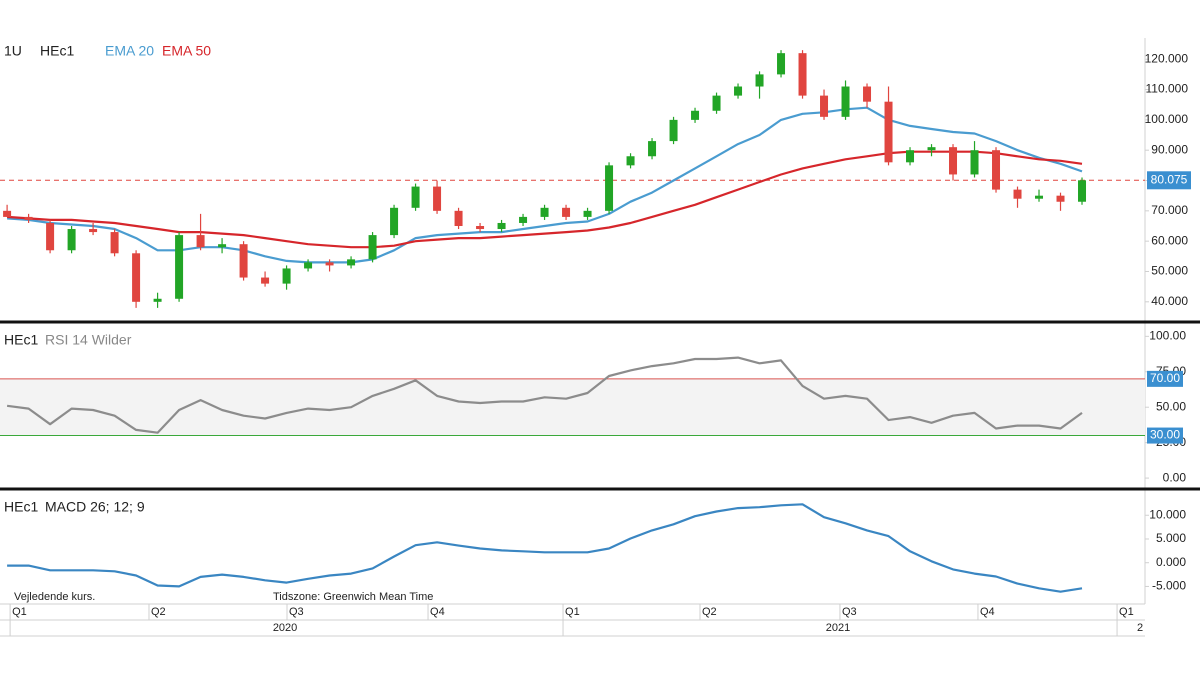 Image resolution: width=1200 pixels, height=674 pixels. I want to click on legend-entry: EMA 50, so click(186, 51).